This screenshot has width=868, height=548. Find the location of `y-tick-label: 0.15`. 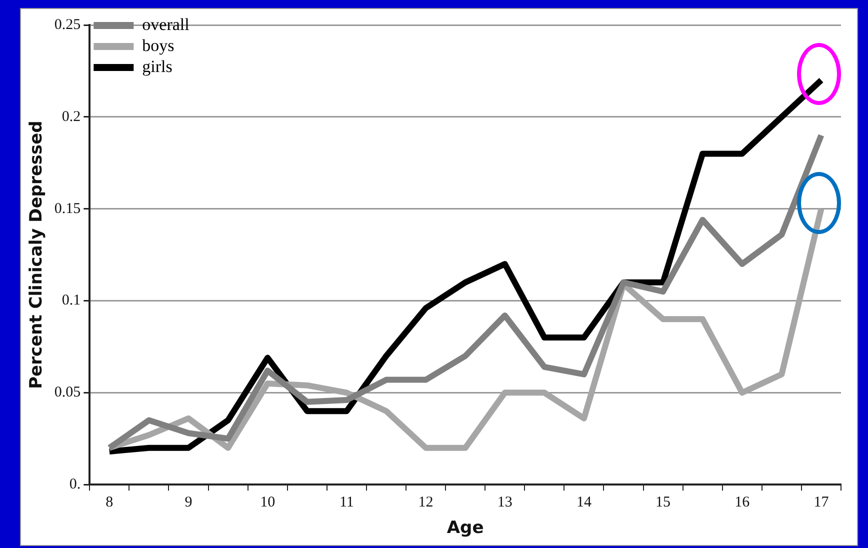

y-tick-label: 0.15 is located at coordinates (67, 208).